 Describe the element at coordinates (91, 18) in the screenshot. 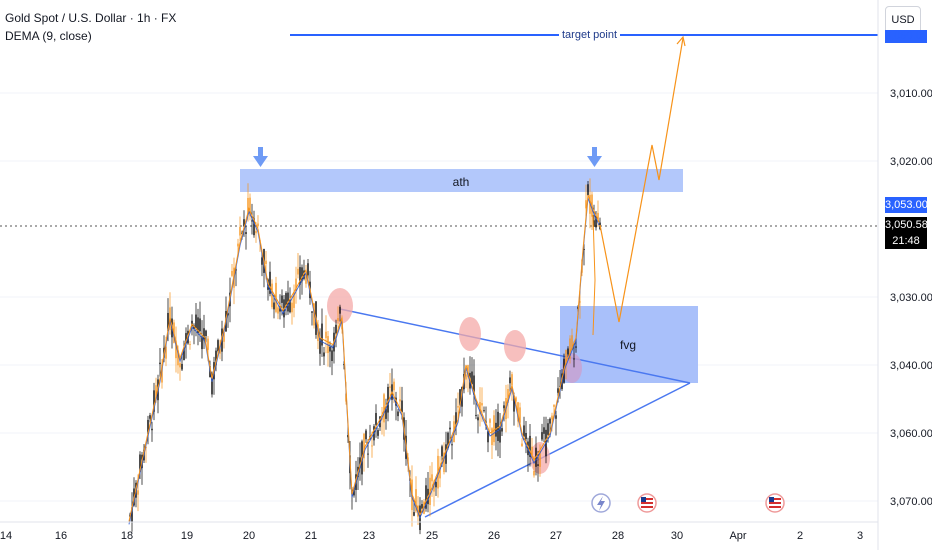

I see `chart-title: Gold Spot / U.S. Dollar · 1h · FX` at that location.